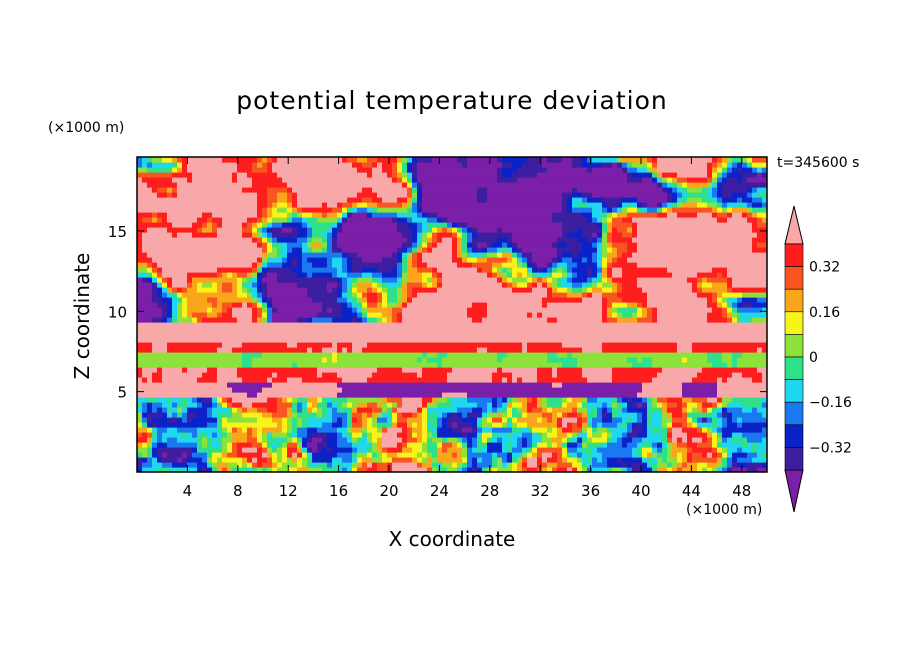 Image resolution: width=904 pixels, height=654 pixels. What do you see at coordinates (338, 491) in the screenshot?
I see `x-tick-label: 16` at bounding box center [338, 491].